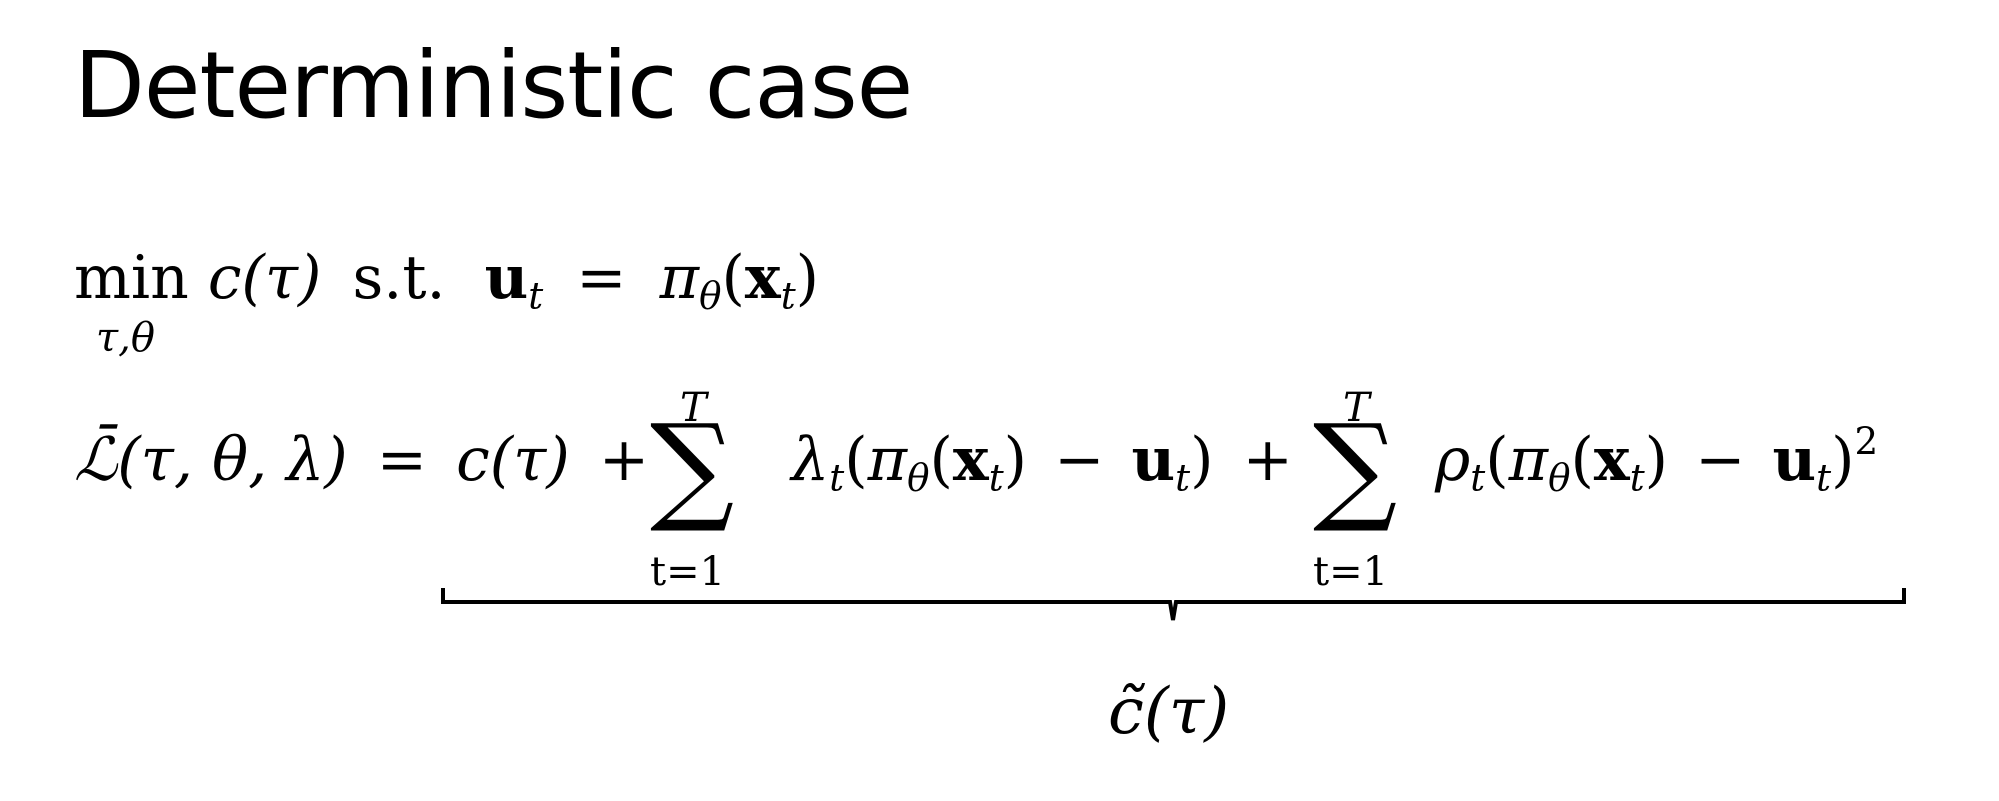 The image size is (1999, 801). I want to click on min-operator: min, so click(131, 278).